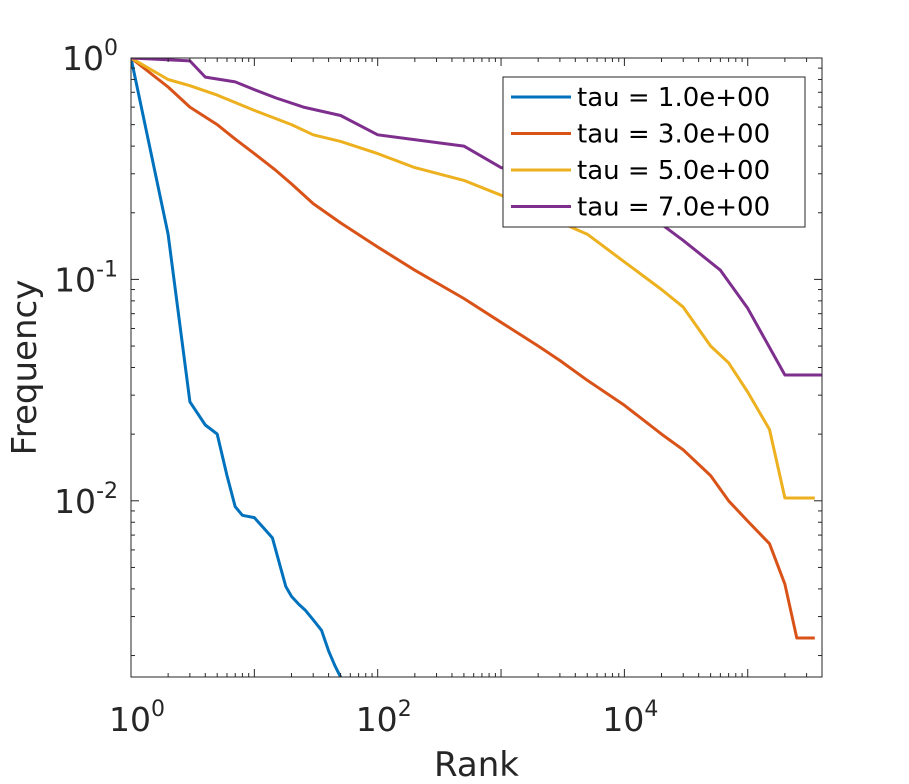 The height and width of the screenshot is (784, 909). What do you see at coordinates (673, 171) in the screenshot?
I see `legend-label-3: tau = 5.0e+00` at bounding box center [673, 171].